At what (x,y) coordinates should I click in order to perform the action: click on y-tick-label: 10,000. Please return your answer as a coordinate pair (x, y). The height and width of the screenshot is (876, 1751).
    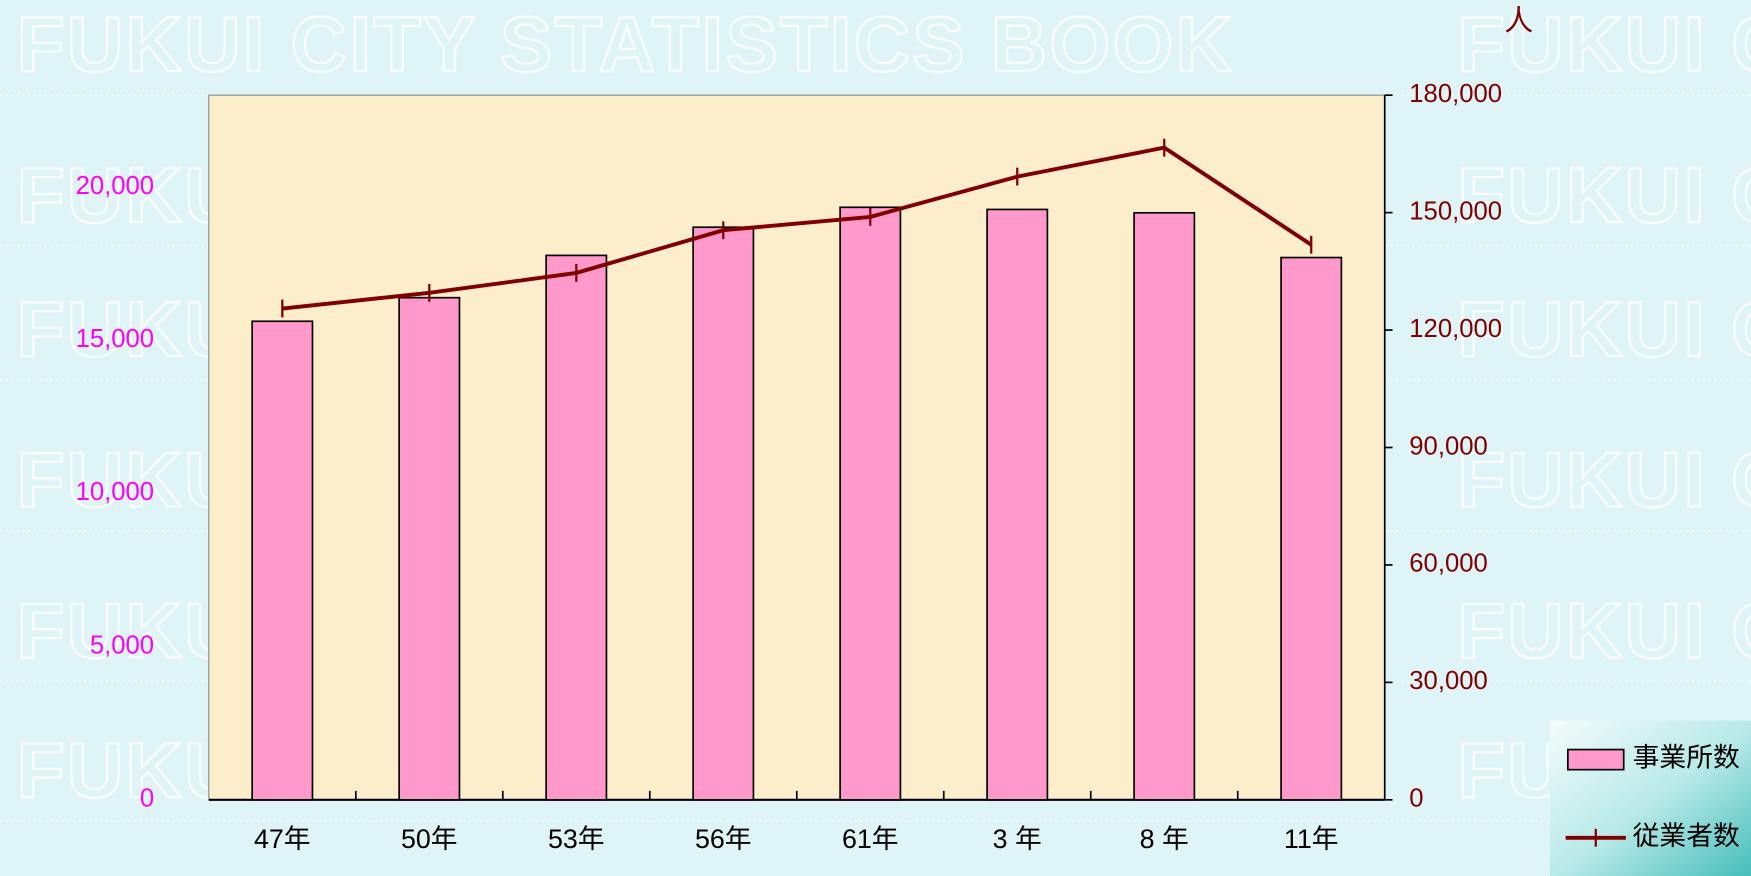
    Looking at the image, I should click on (115, 492).